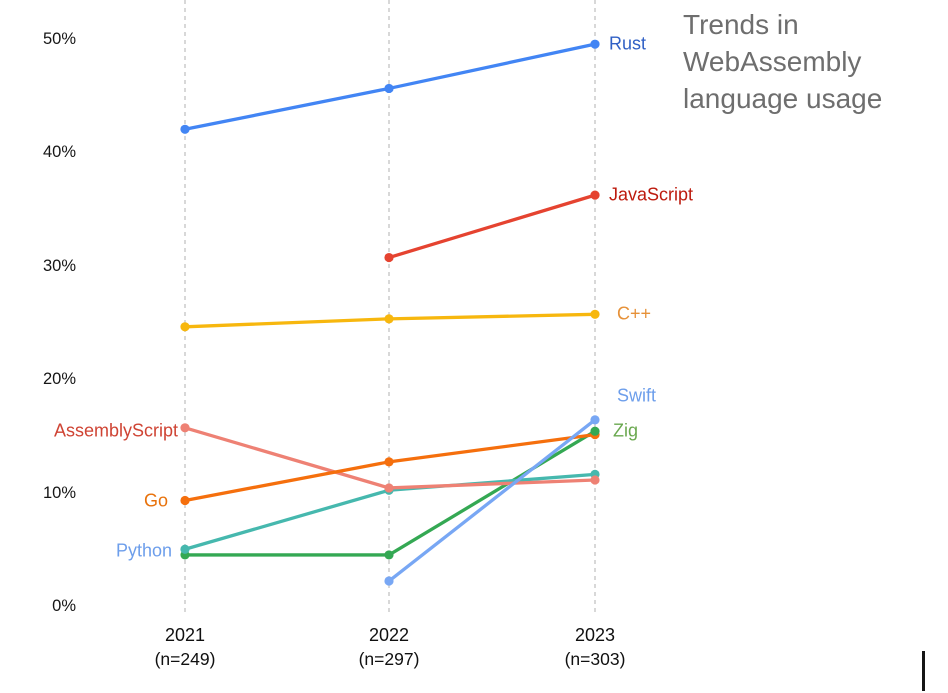  Describe the element at coordinates (651, 194) in the screenshot. I see `javascript-series-label: JavaScript` at that location.